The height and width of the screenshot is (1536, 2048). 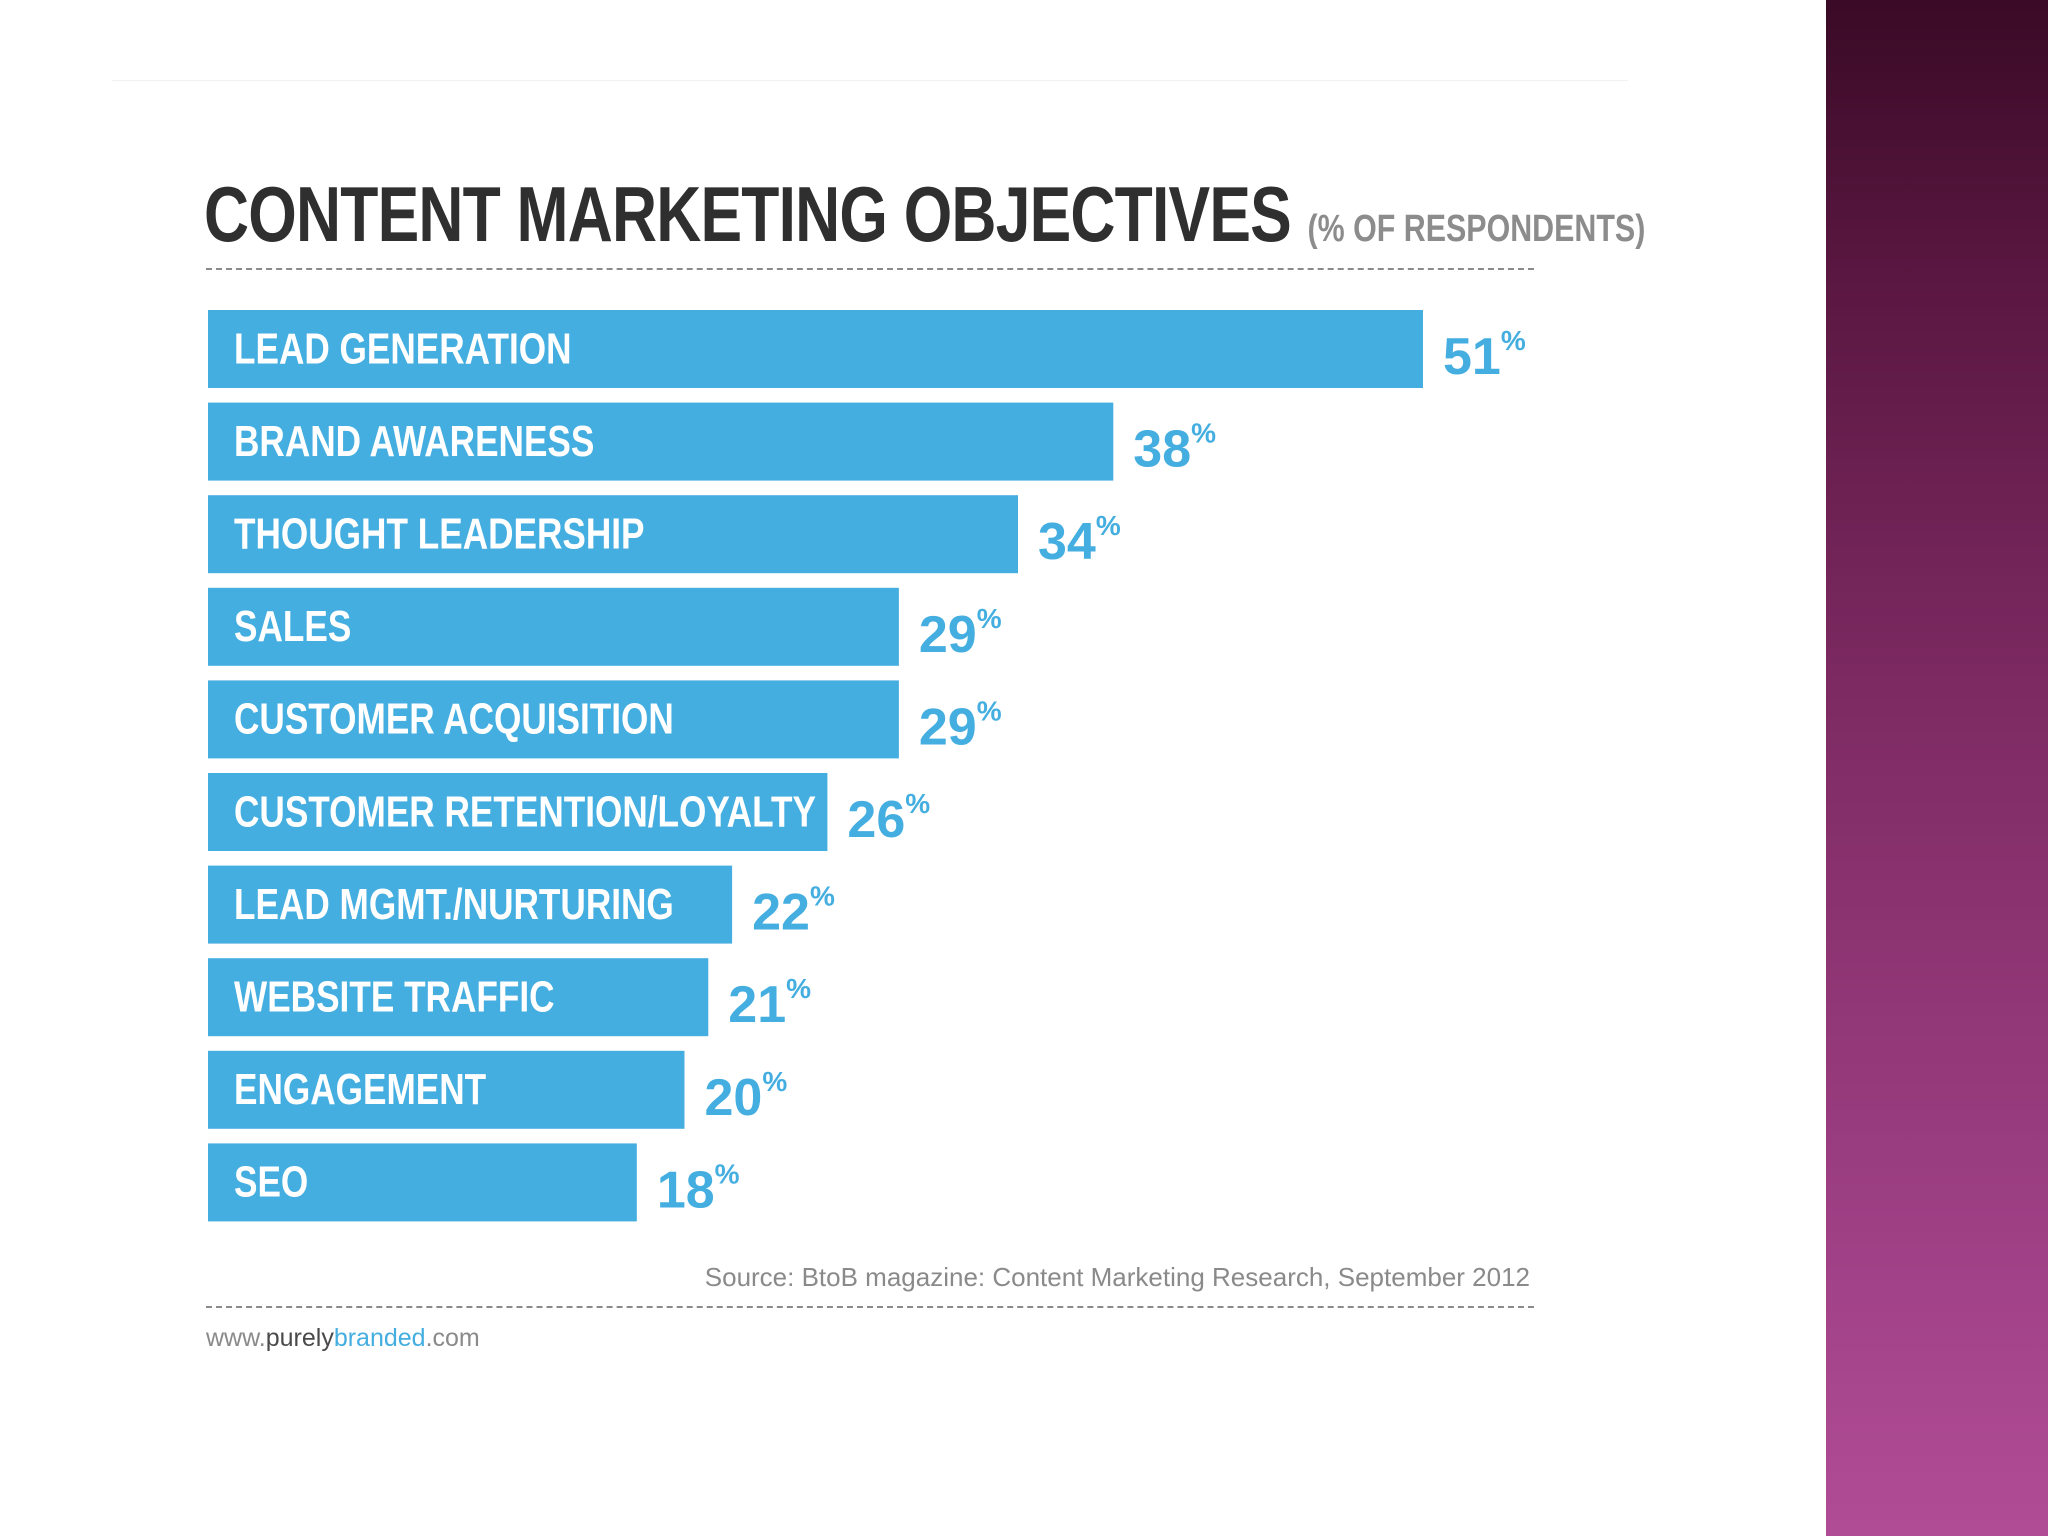 I want to click on bar-seo, so click(x=422, y=1182).